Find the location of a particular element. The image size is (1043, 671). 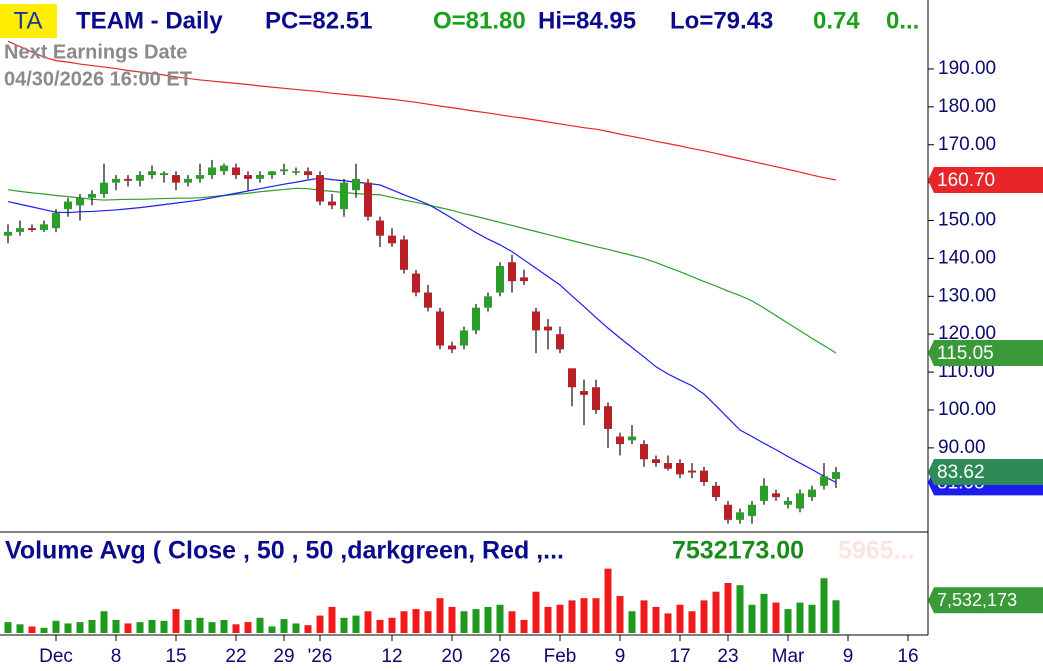

x-tick-label: 20 is located at coordinates (451, 656).